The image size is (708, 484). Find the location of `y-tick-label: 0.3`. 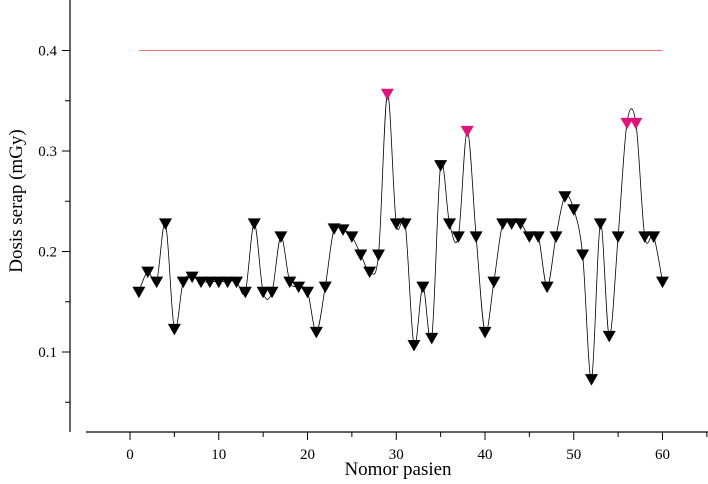

y-tick-label: 0.3 is located at coordinates (47, 152).